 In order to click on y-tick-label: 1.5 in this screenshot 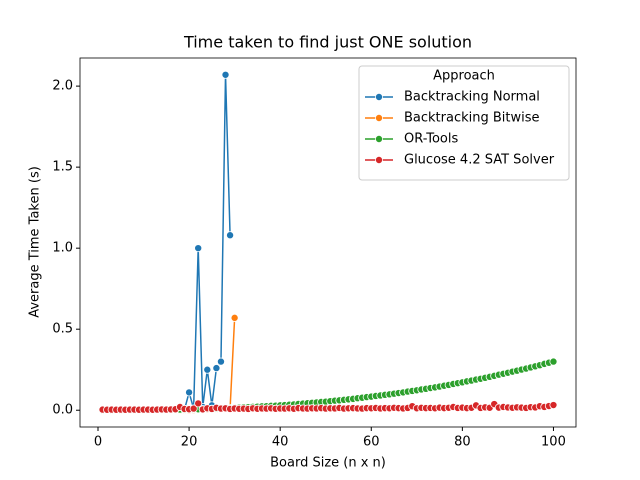, I will do `click(62, 167)`.